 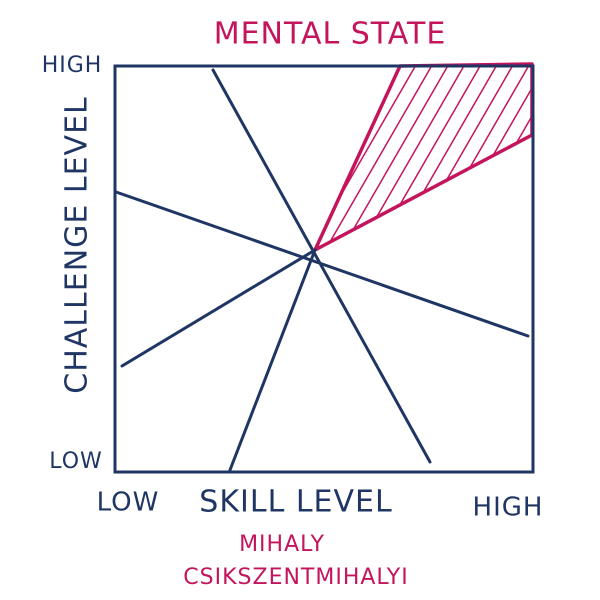 What do you see at coordinates (423, 157) in the screenshot?
I see `flow-region` at bounding box center [423, 157].